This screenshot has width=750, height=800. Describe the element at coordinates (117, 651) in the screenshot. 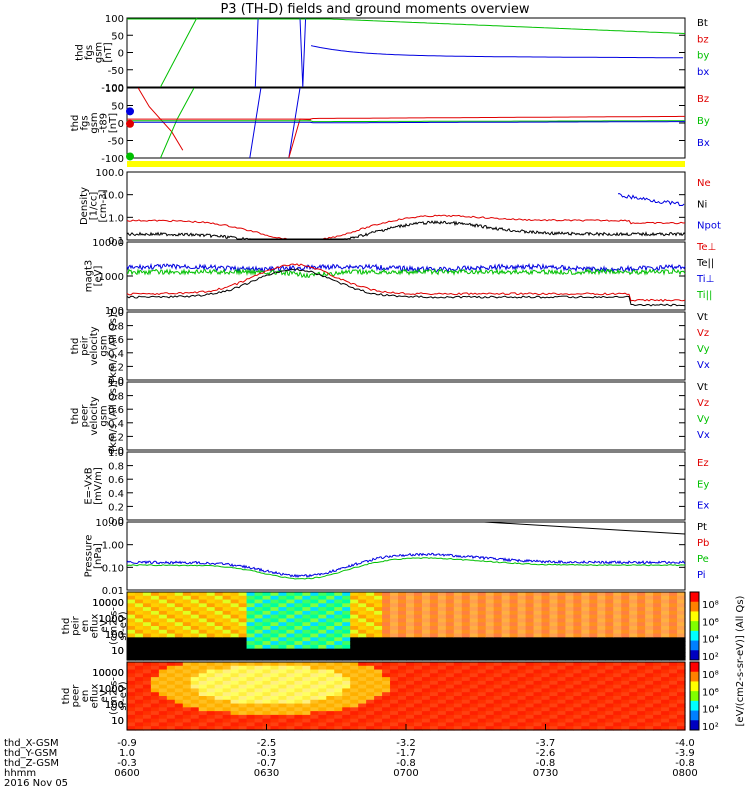

I see `y-tick-label: 10` at that location.